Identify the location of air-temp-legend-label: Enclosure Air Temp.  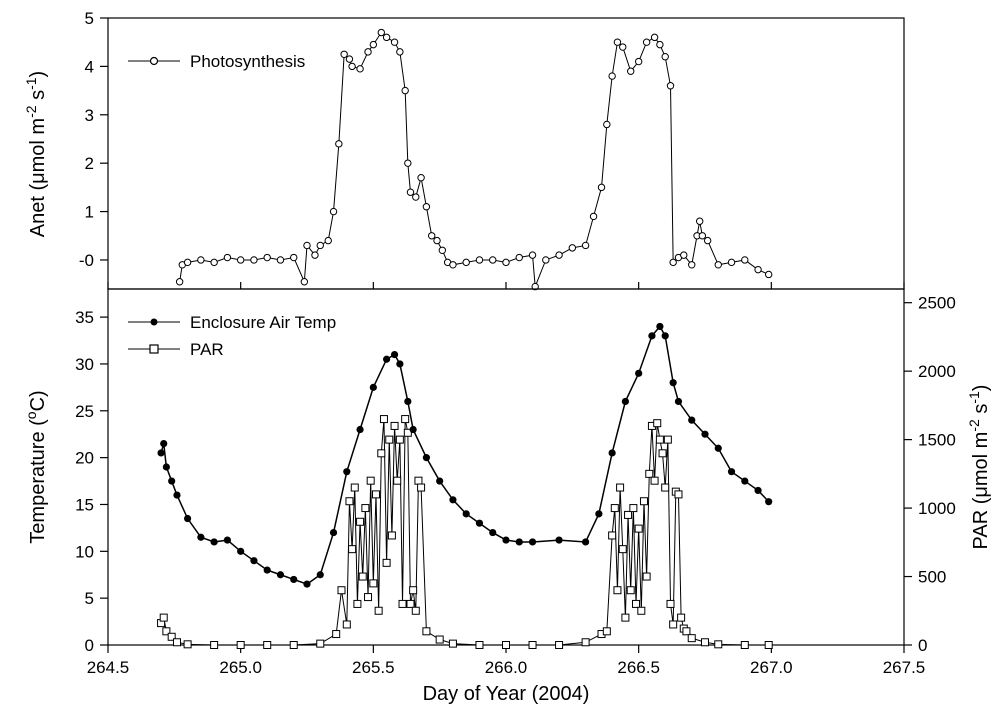
(263, 322).